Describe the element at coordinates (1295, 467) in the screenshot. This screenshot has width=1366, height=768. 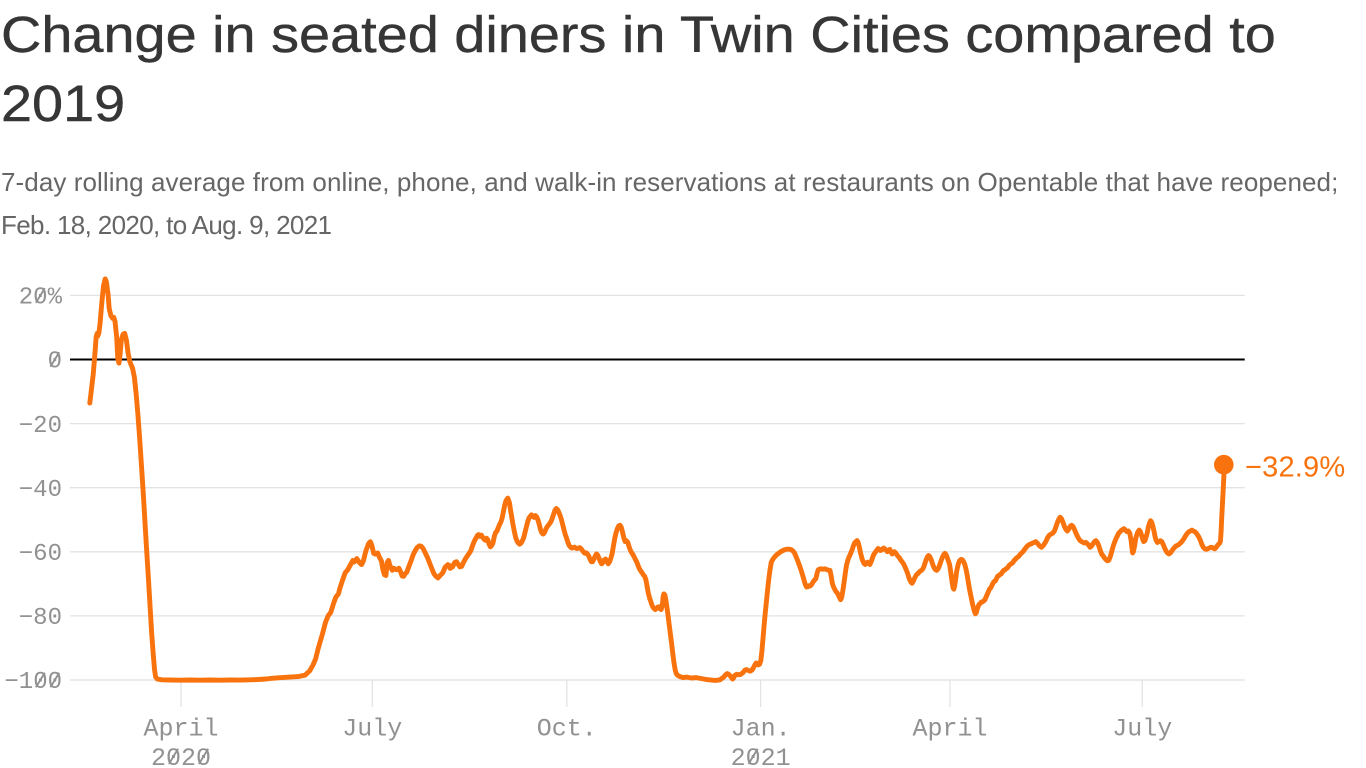
I see `svg-text: −32.9%` at that location.